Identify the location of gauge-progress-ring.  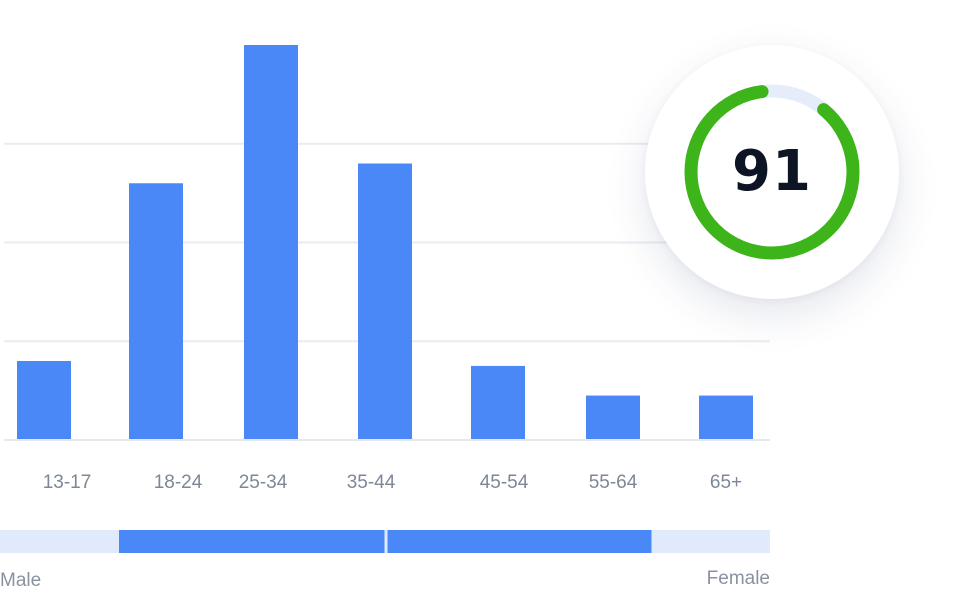
(772, 172).